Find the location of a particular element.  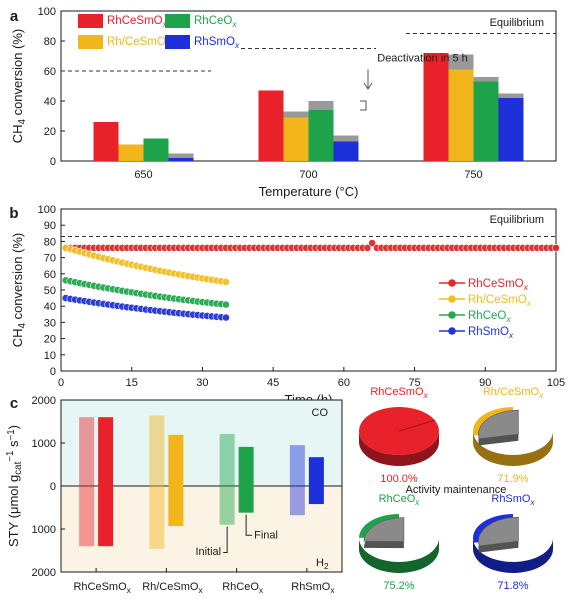

panel-letter-a: a is located at coordinates (14, 16).